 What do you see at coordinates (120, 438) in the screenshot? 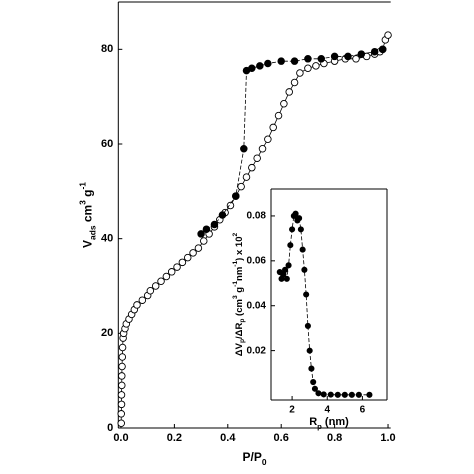
I see `x-tick-label: 0.0` at bounding box center [120, 438].